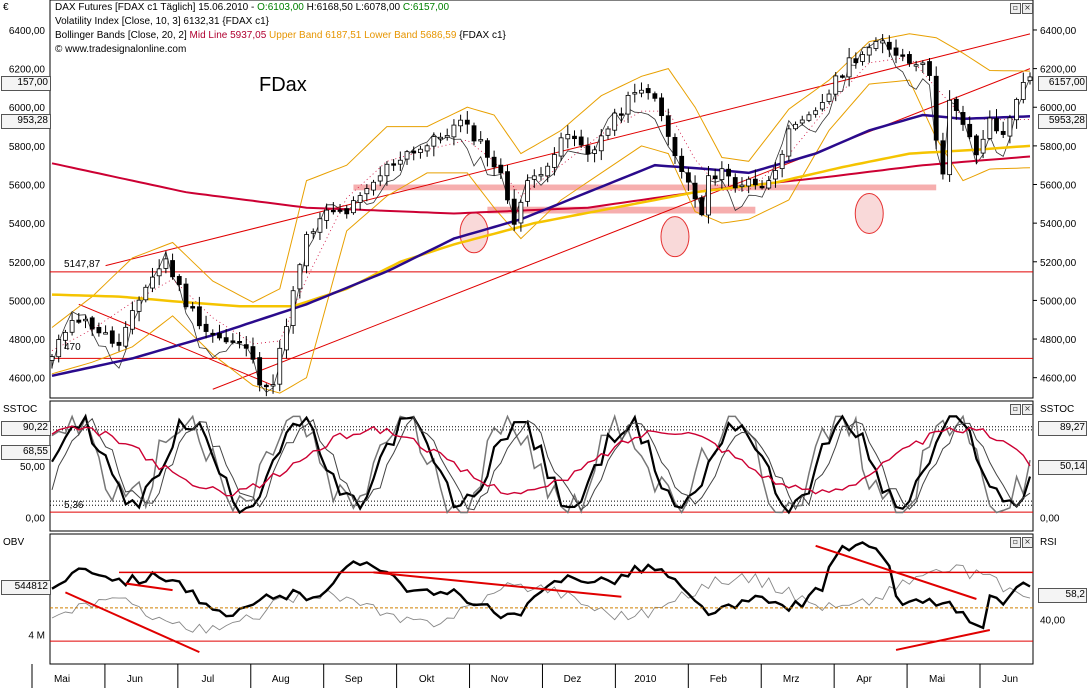 This screenshot has width=1087, height=688. Describe the element at coordinates (74, 505) in the screenshot. I see `level-label-sstoc: 5,36` at that location.